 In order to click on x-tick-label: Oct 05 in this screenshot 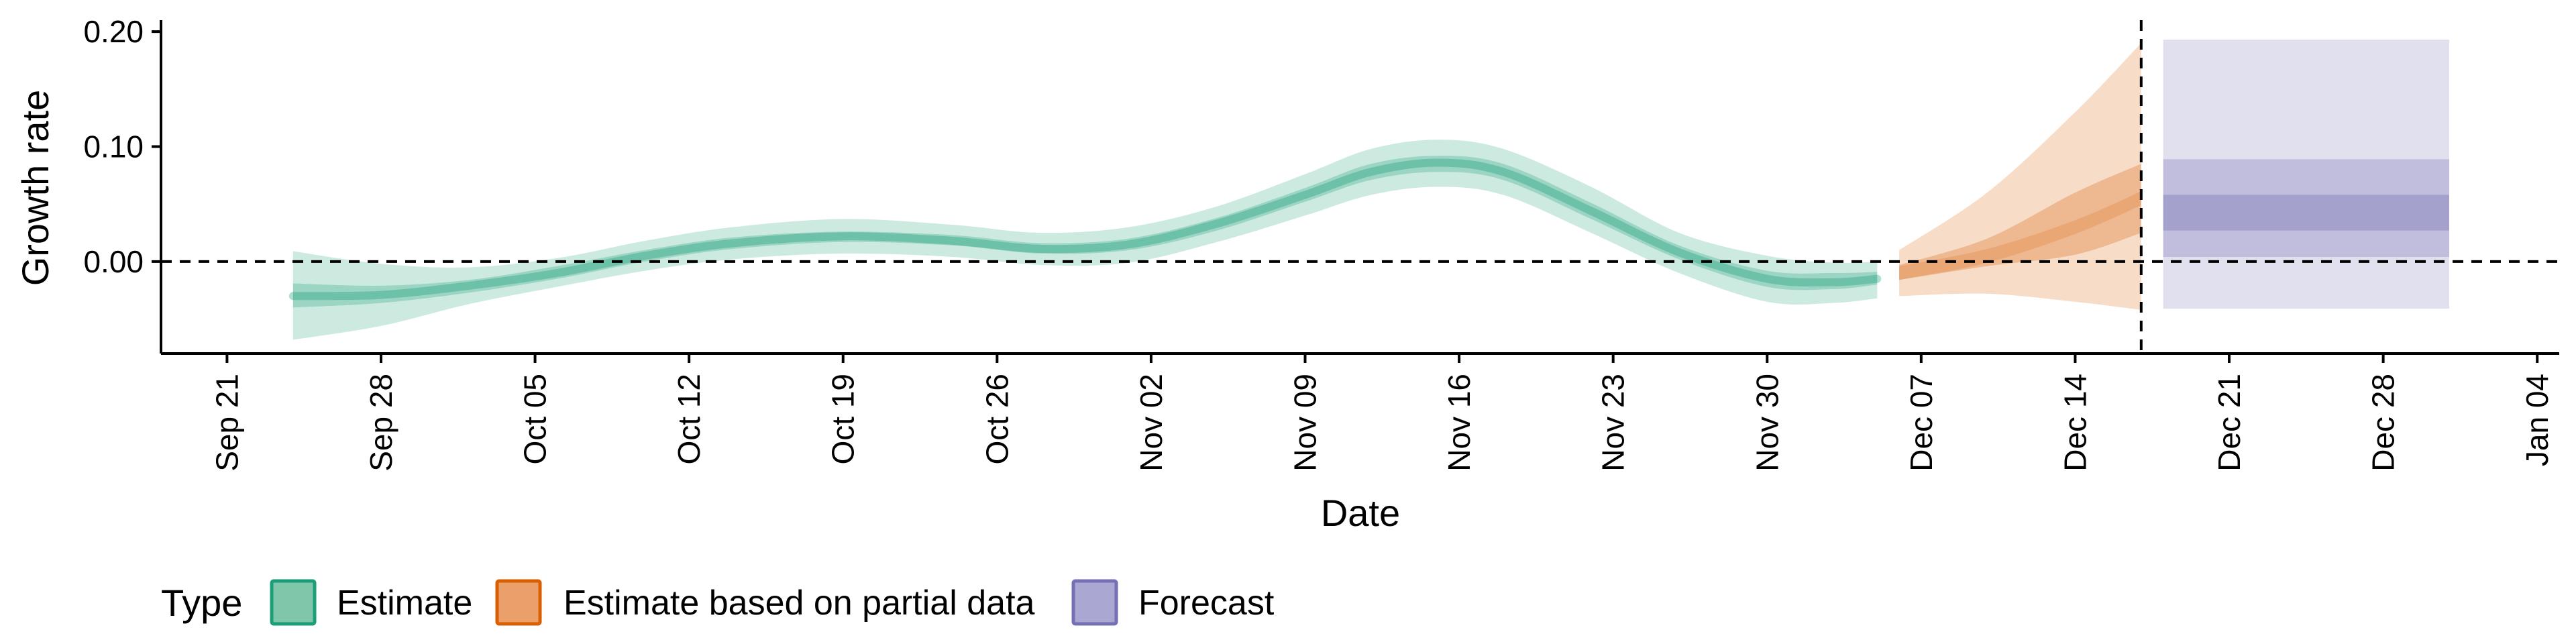, I will do `click(535, 419)`.